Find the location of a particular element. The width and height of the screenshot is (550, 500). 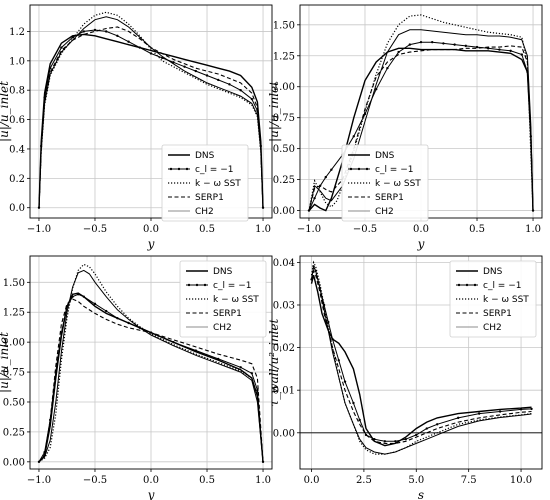

y-tick-label: 0.04 is located at coordinates (284, 263).